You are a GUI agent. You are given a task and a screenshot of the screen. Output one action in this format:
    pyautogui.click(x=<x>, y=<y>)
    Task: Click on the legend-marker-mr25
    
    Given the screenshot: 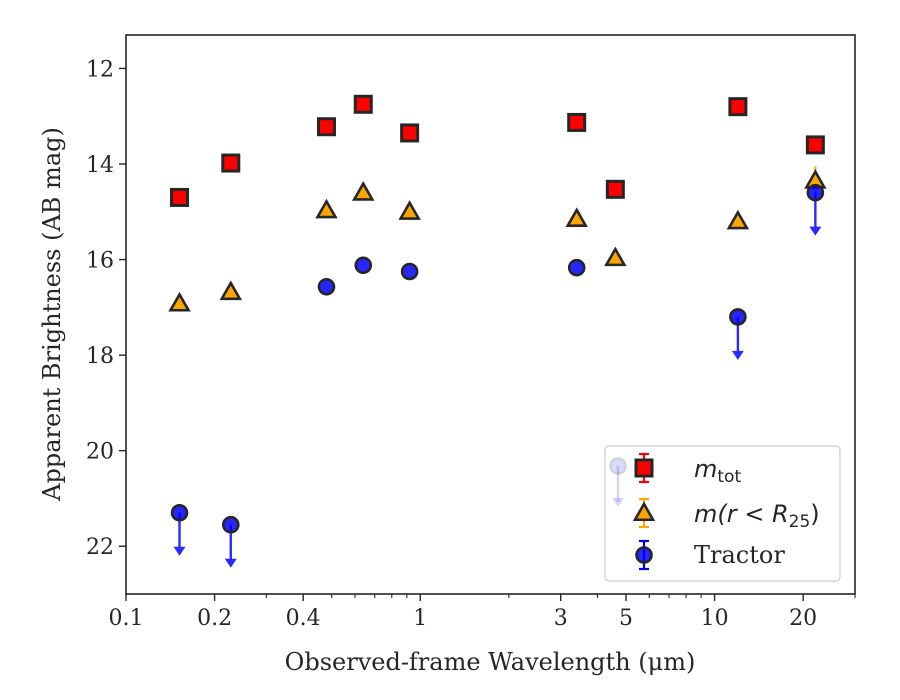 What is the action you would take?
    pyautogui.click(x=644, y=511)
    